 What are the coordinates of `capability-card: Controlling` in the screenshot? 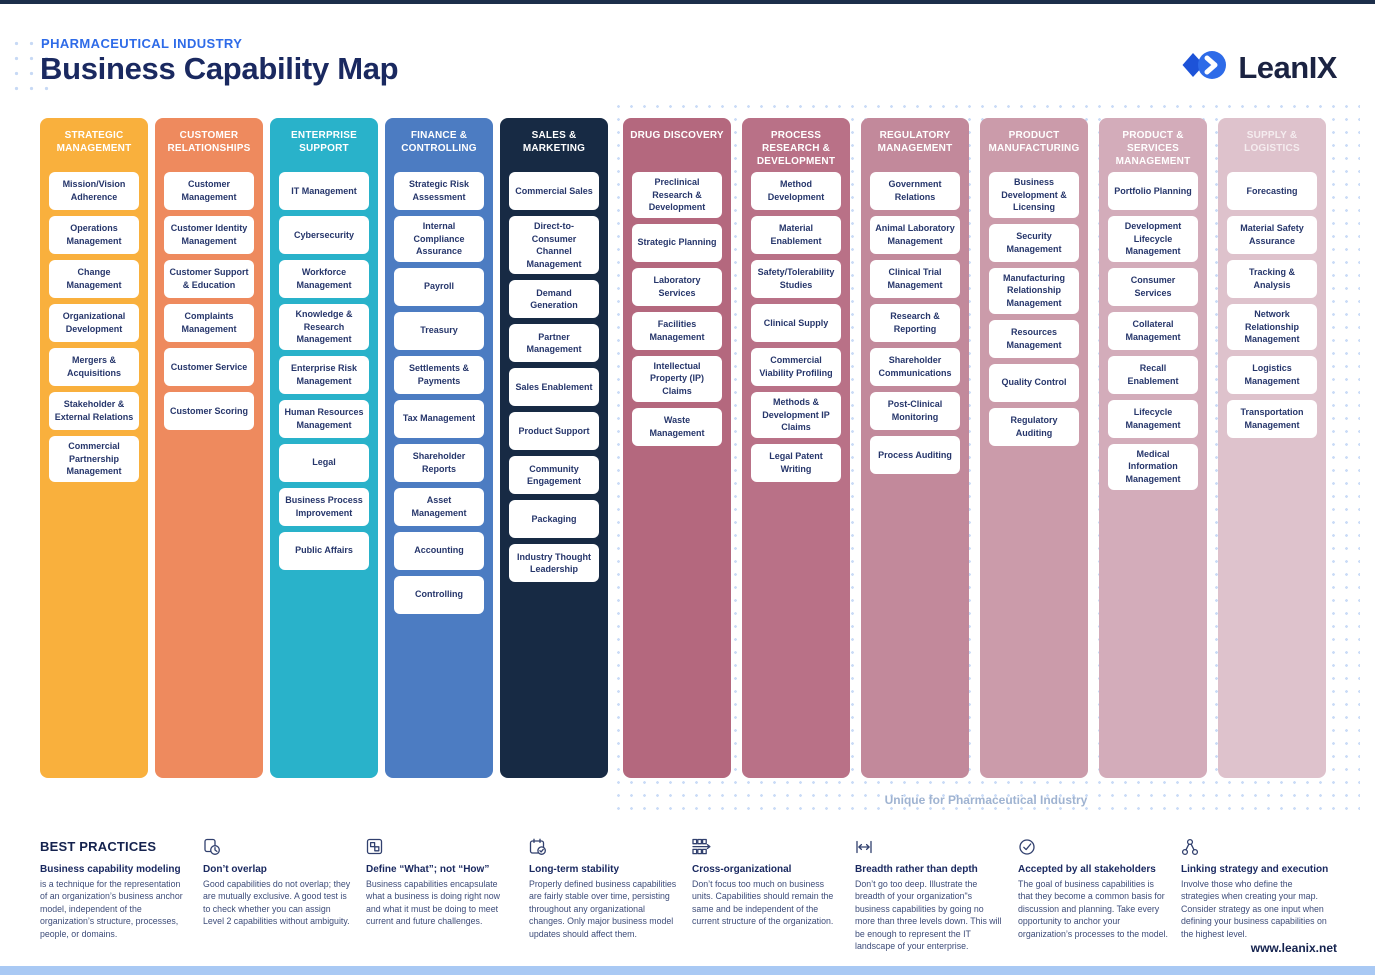 It's located at (439, 594).